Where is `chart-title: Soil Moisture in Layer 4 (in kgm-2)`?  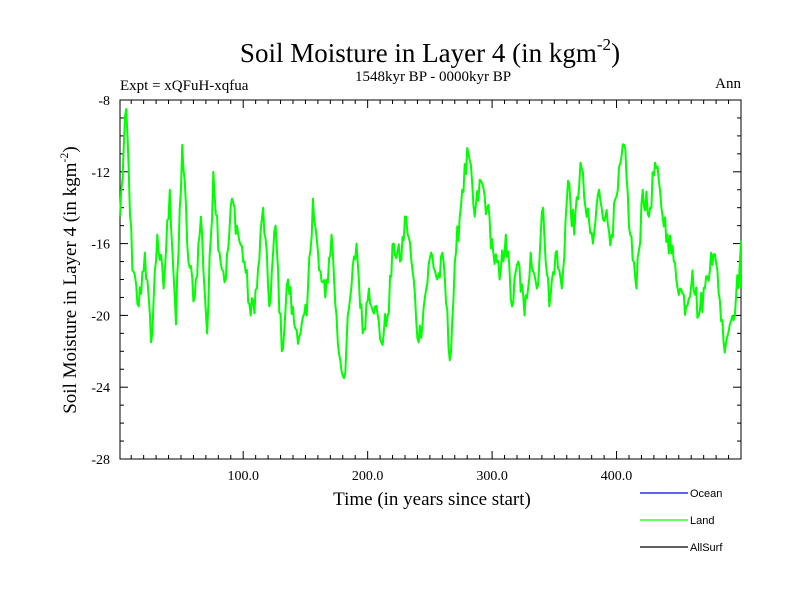 chart-title: Soil Moisture in Layer 4 (in kgm-2) is located at coordinates (430, 51).